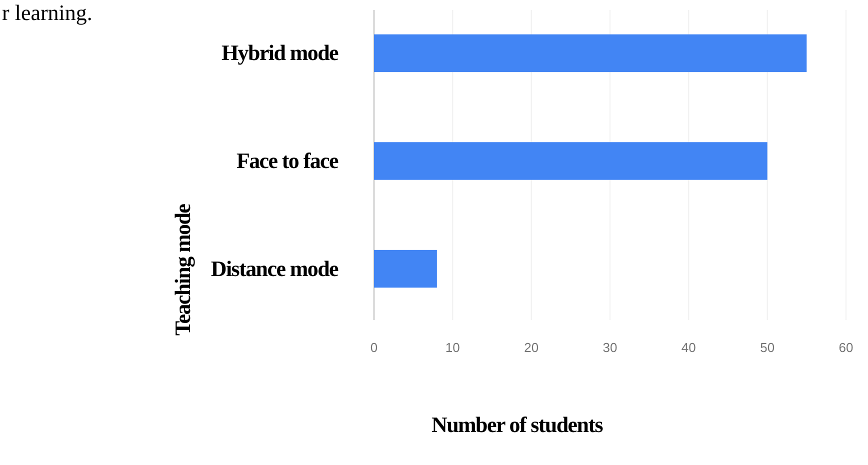 Image resolution: width=868 pixels, height=465 pixels. Describe the element at coordinates (767, 347) in the screenshot. I see `x-tick-label: 50` at that location.